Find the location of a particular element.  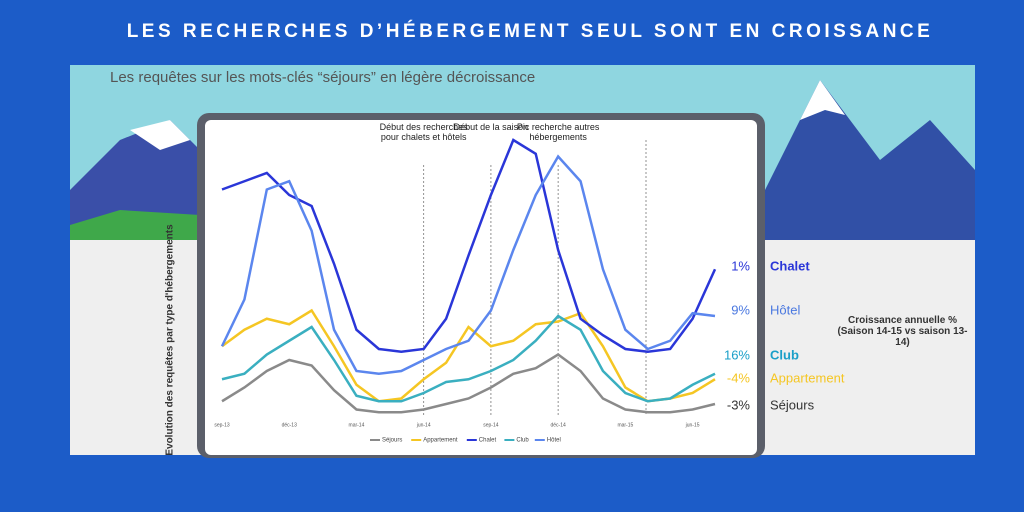

hill is located at coordinates (135, 225).